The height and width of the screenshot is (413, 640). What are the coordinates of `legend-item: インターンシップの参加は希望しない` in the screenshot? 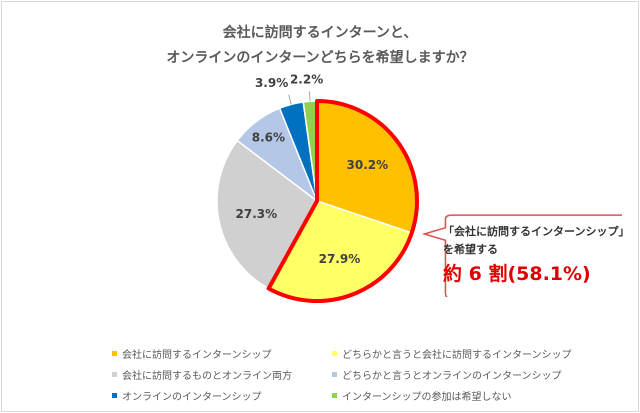 It's located at (442, 395).